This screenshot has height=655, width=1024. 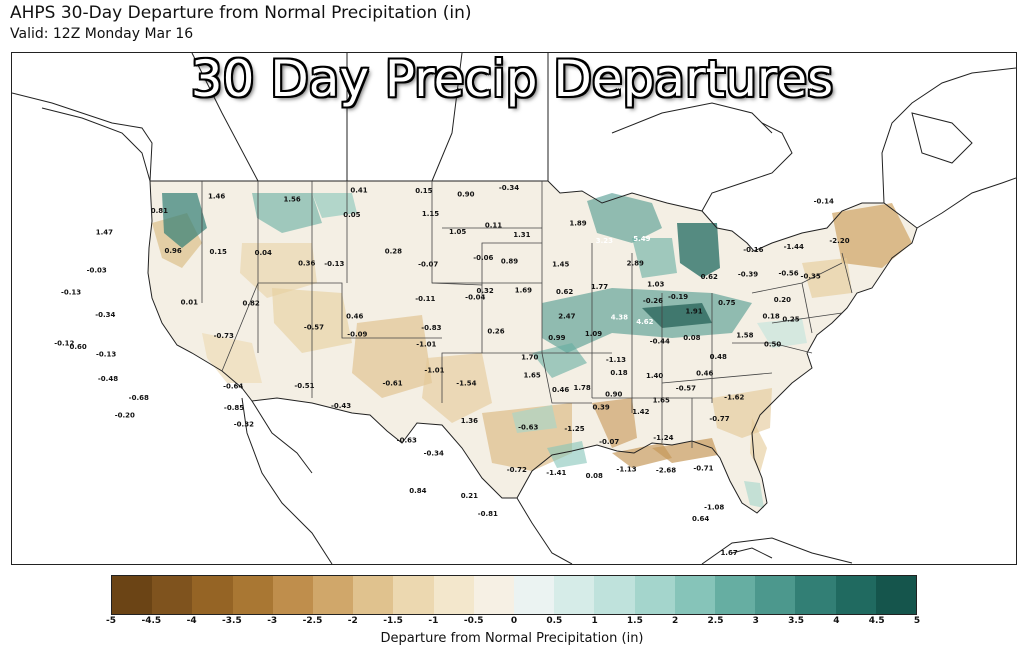 What do you see at coordinates (748, 275) in the screenshot?
I see `station-value: -0.39` at bounding box center [748, 275].